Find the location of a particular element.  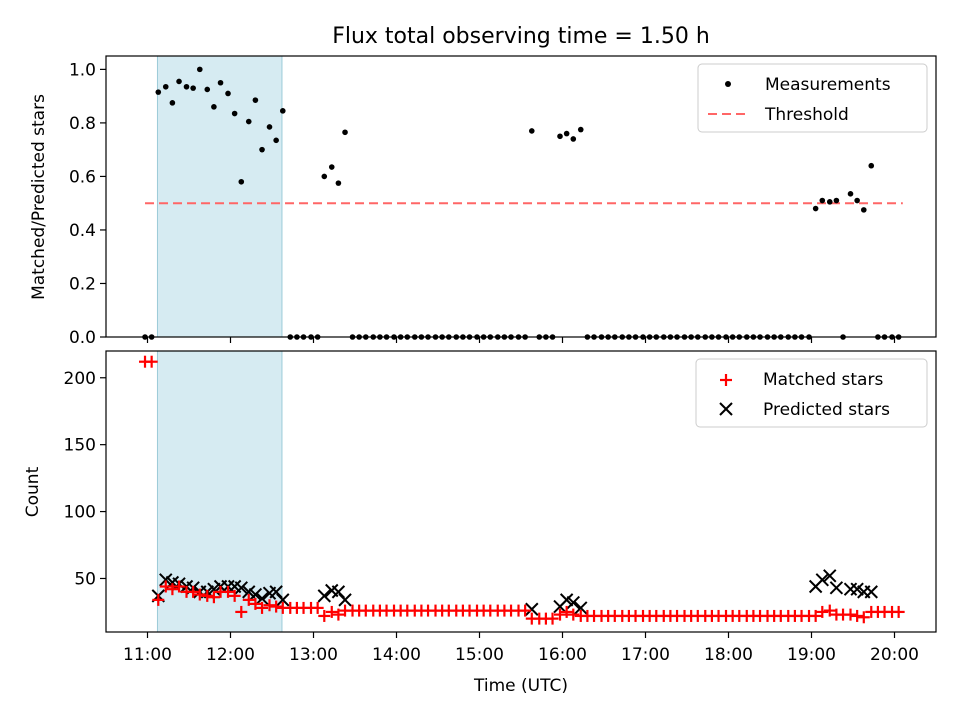

x-tick-label: 18:00 is located at coordinates (728, 655).